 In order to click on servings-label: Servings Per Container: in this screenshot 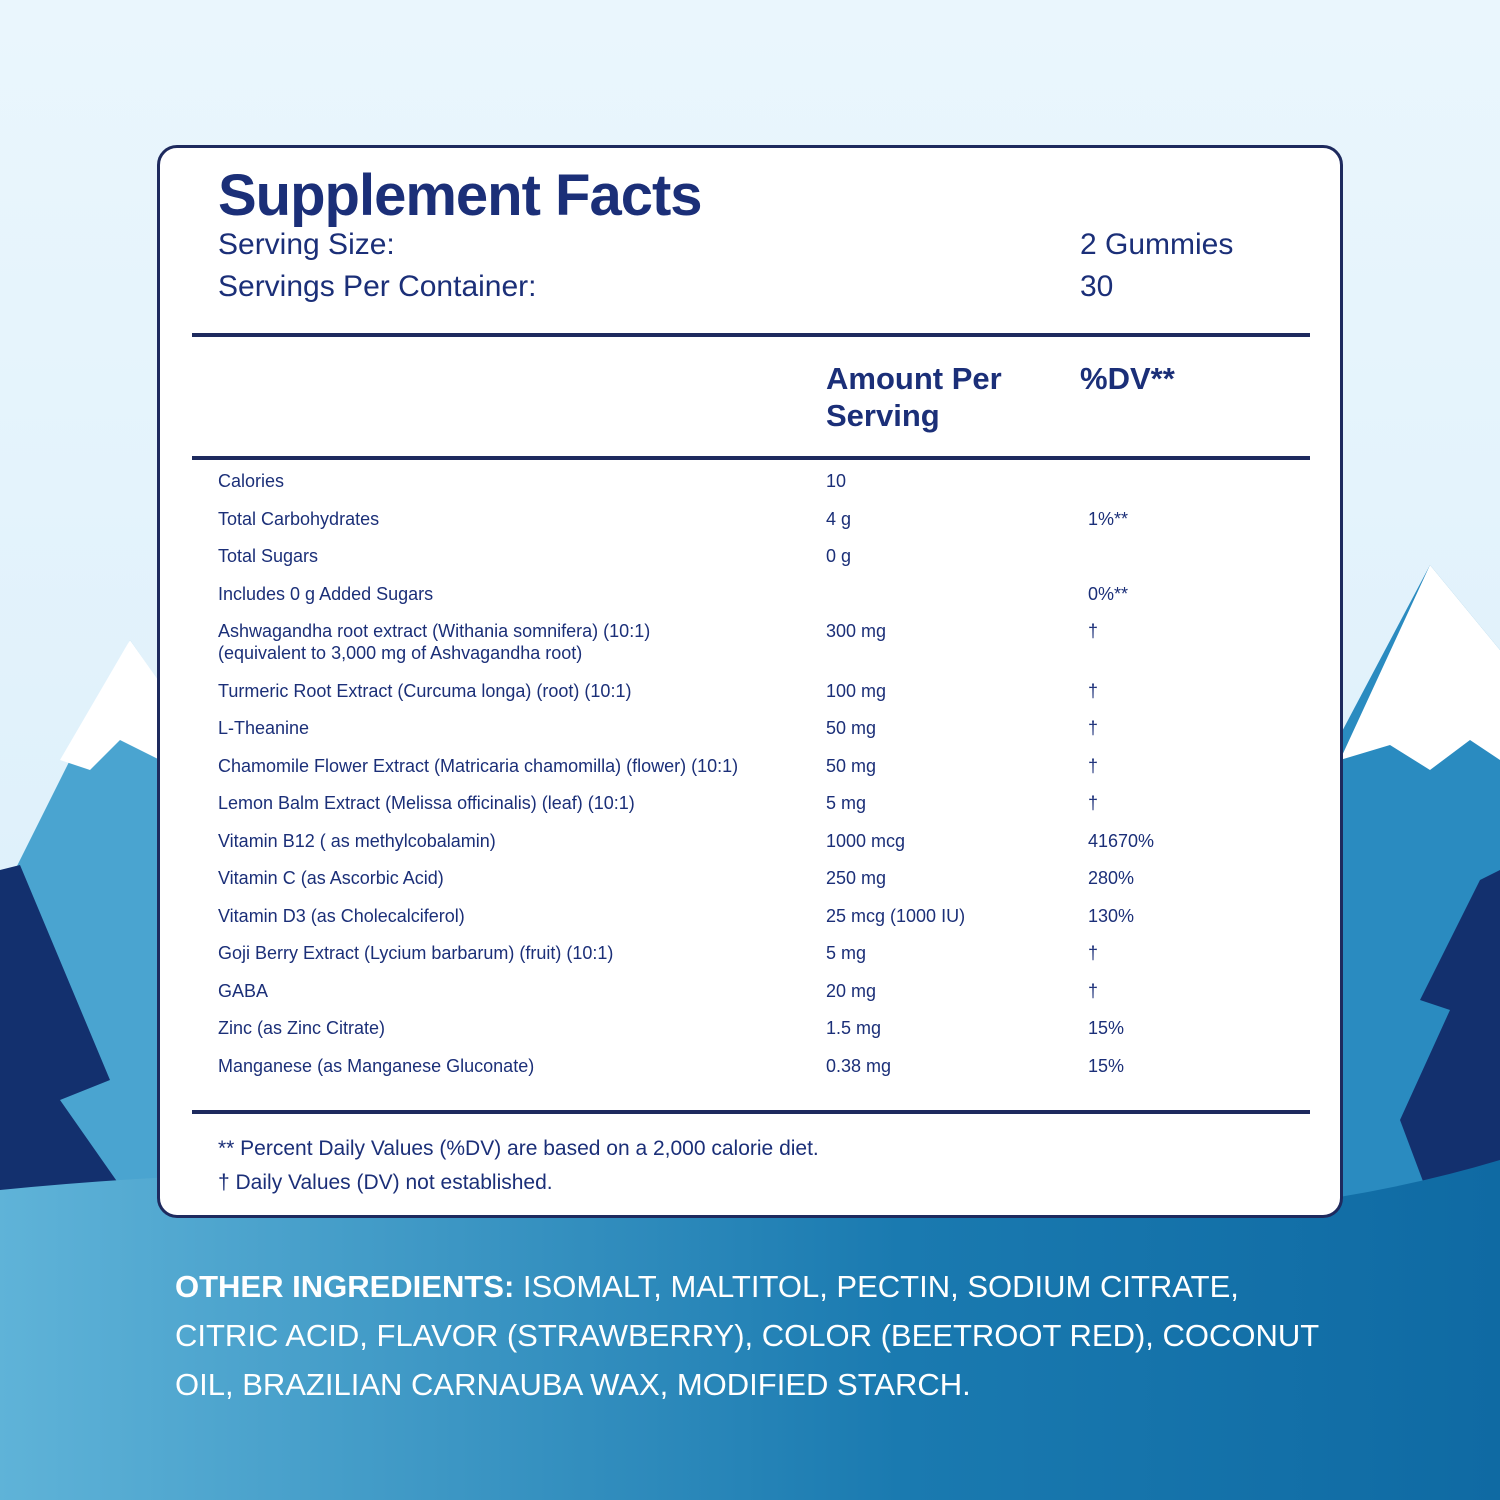, I will do `click(377, 286)`.